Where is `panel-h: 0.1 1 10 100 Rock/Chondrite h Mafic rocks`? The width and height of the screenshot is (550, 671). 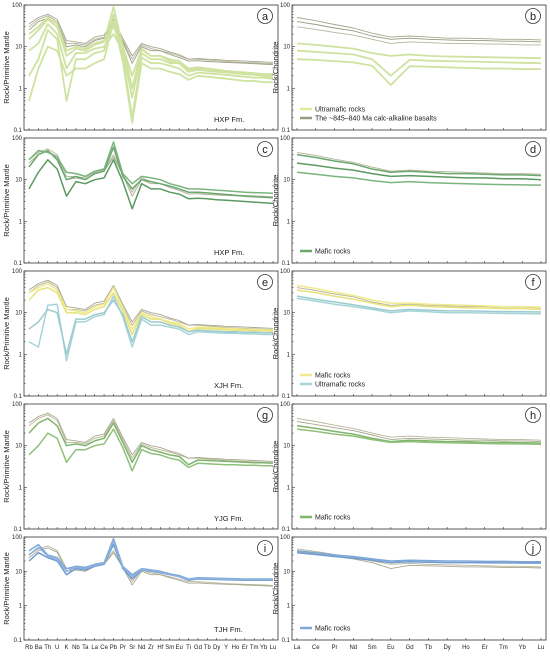
panel-h: 0.1 1 10 100 Rock/Chondrite h Mafic rocks is located at coordinates (409, 467).